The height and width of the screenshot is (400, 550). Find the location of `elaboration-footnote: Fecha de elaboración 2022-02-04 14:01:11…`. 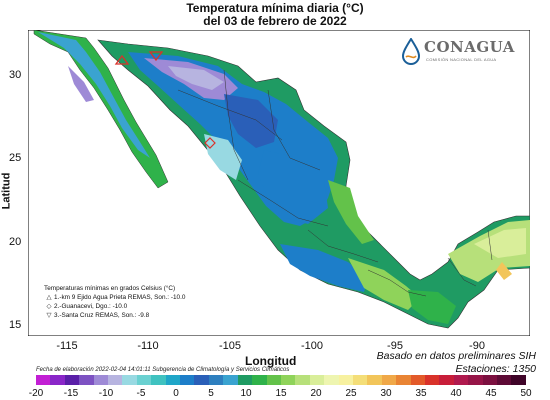

elaboration-footnote: Fecha de elaboración 2022-02-04 14:01:11… is located at coordinates (163, 370).